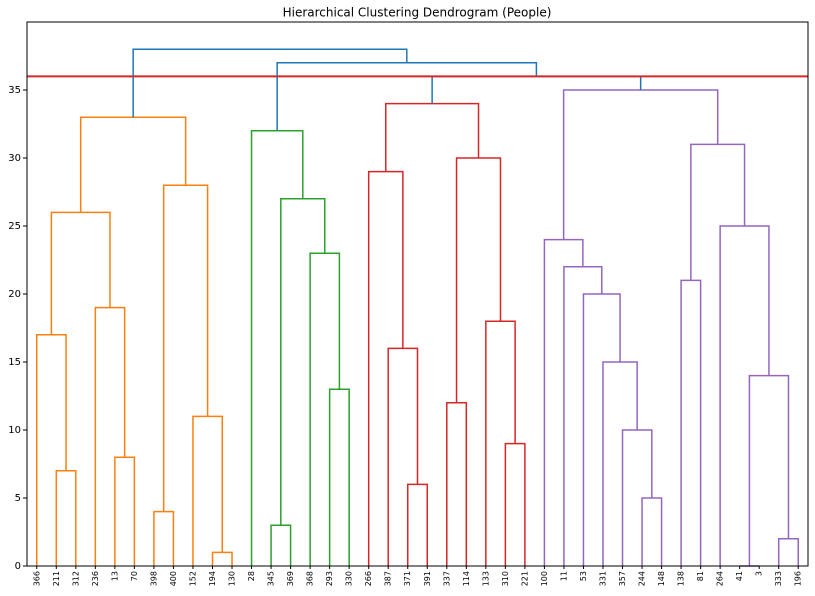  What do you see at coordinates (232, 578) in the screenshot?
I see `leaf-label: 130` at bounding box center [232, 578].